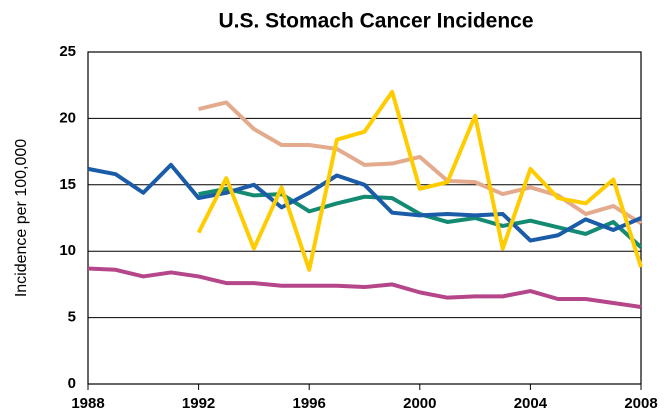 The width and height of the screenshot is (665, 418). I want to click on x-tick-label: 2000, so click(419, 403).